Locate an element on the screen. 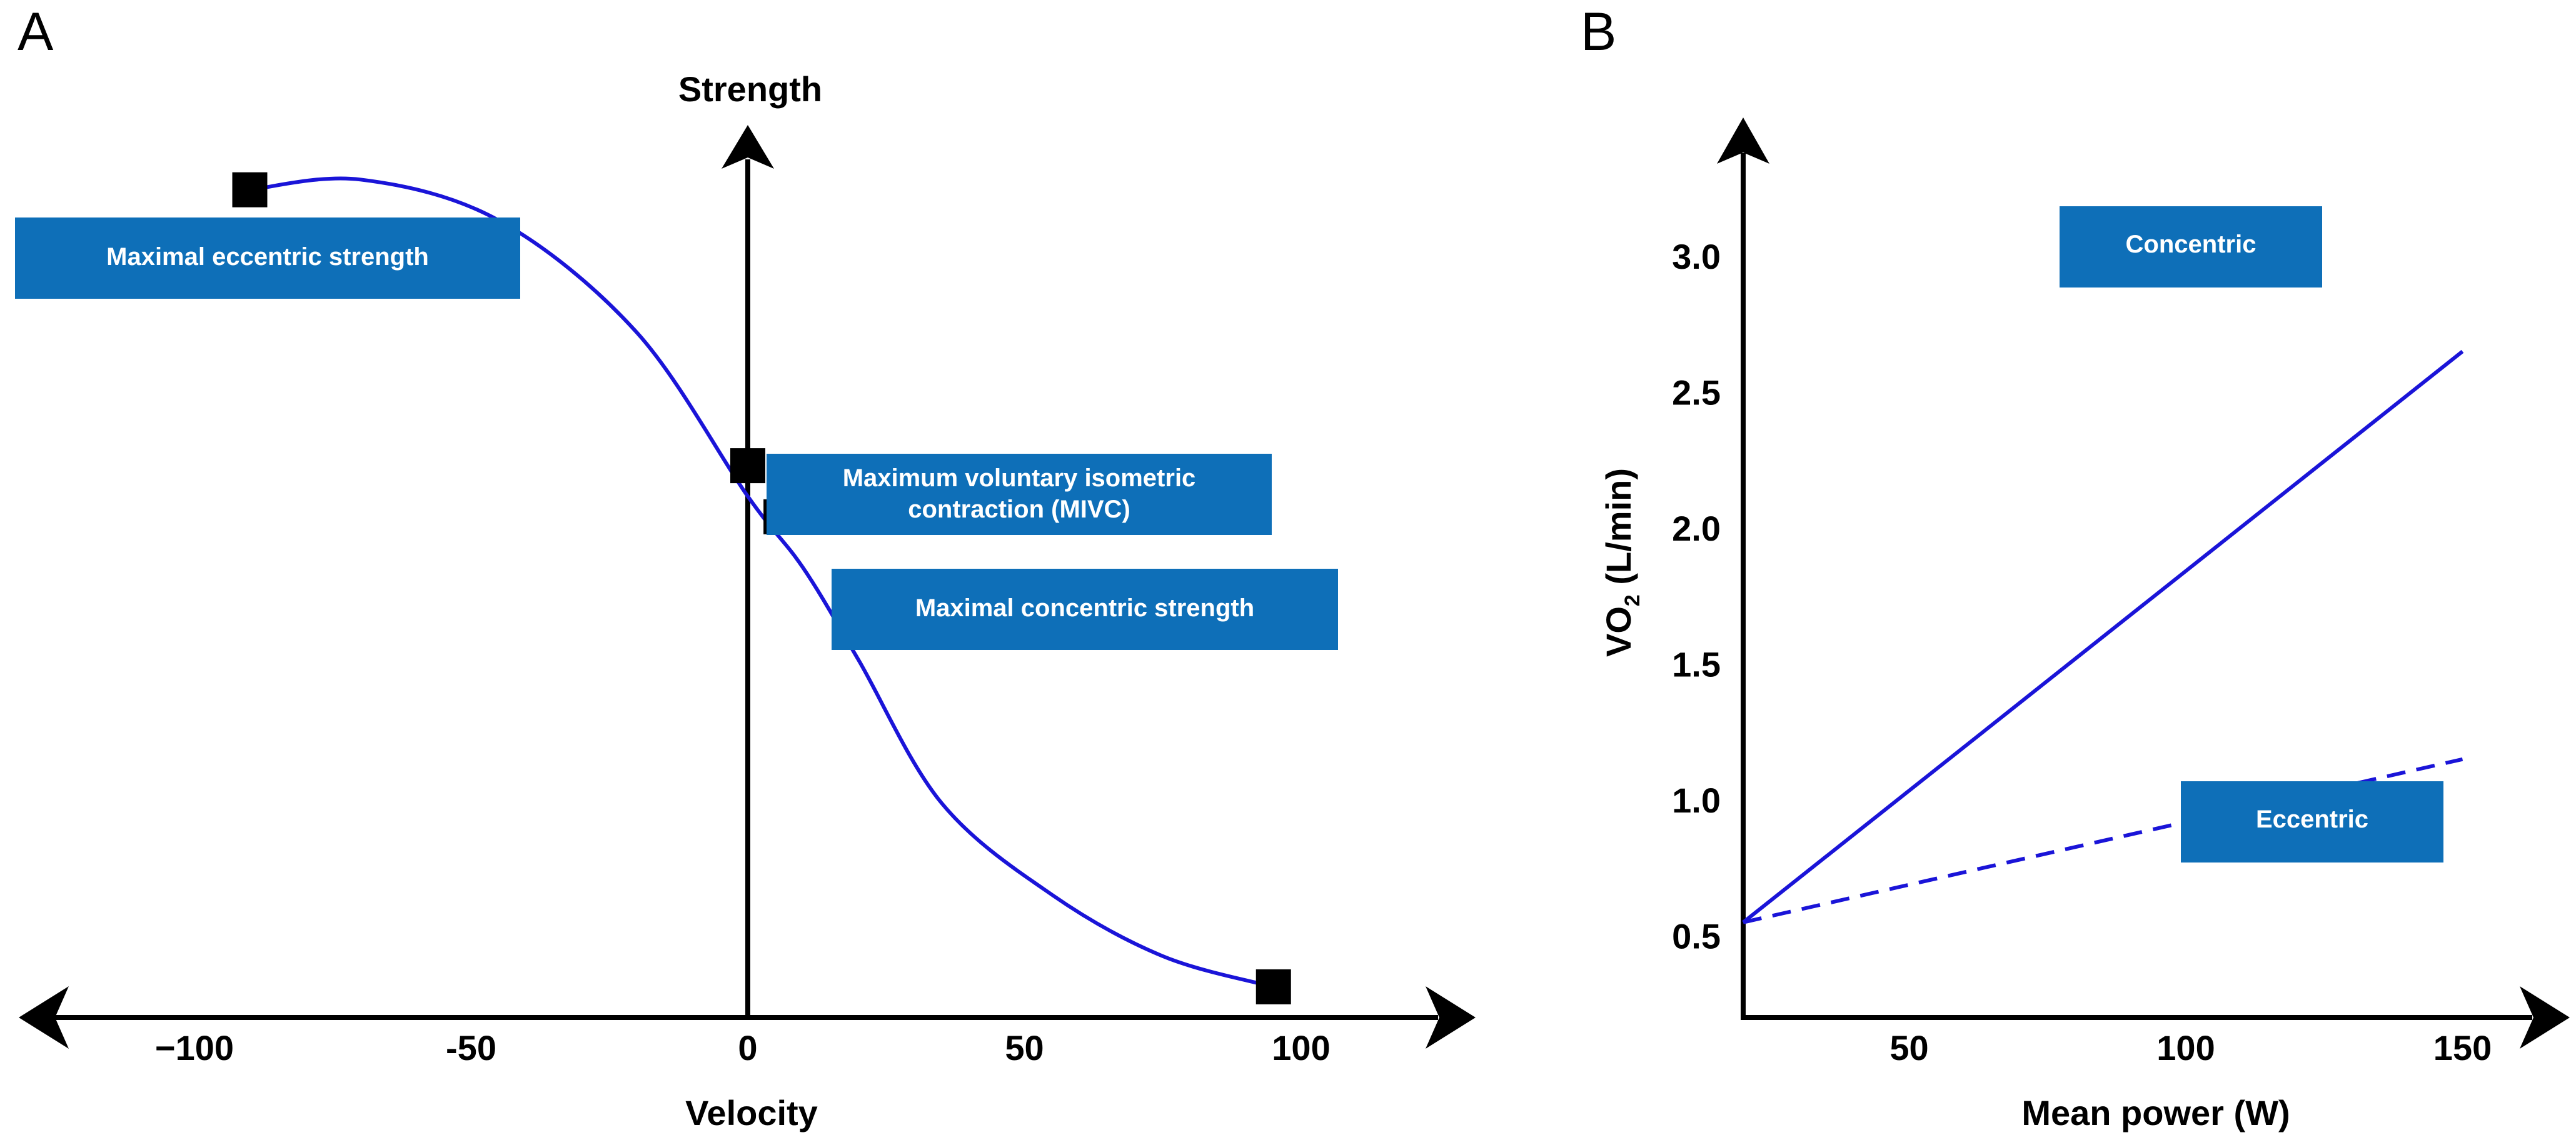  panel-a-x-tick-label: −100 is located at coordinates (194, 1048).